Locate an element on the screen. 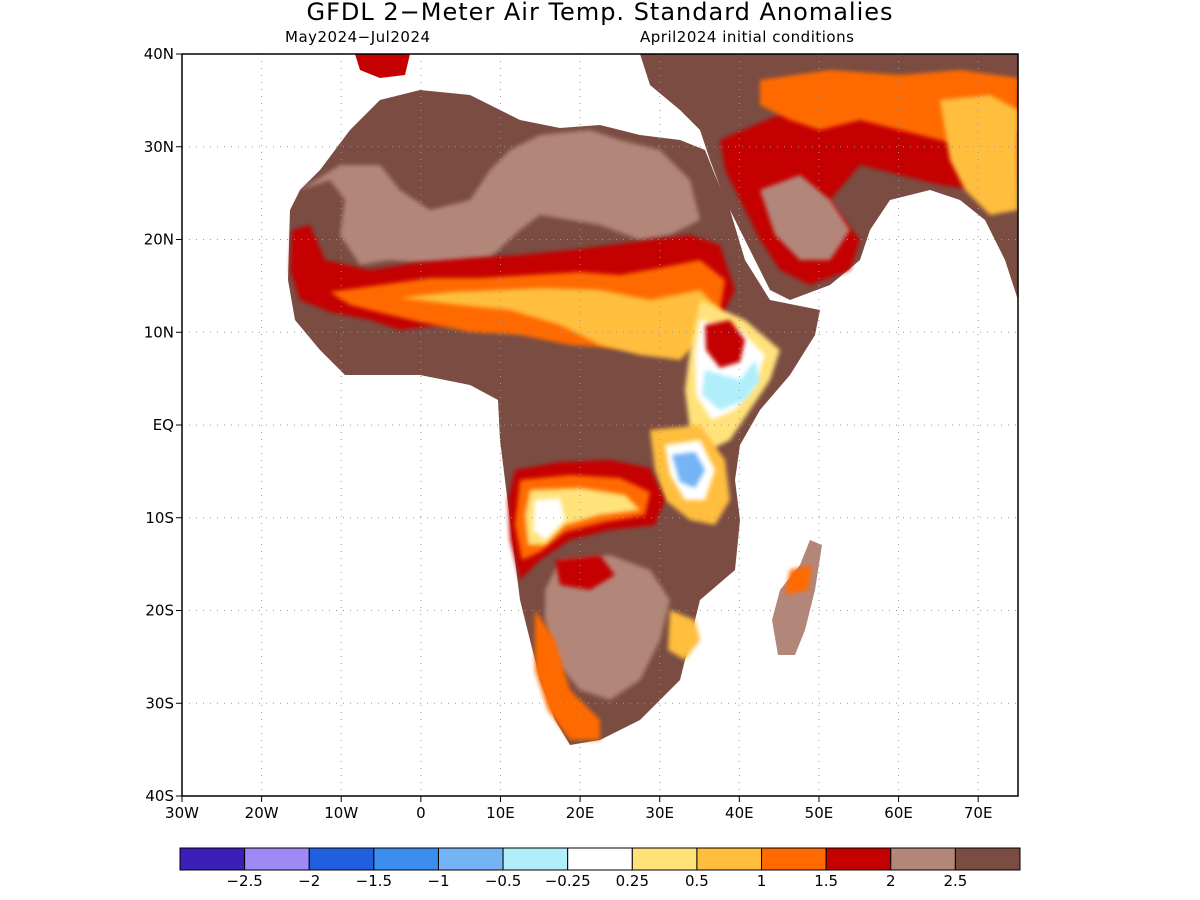 The width and height of the screenshot is (1200, 900). lat-tick-label: 10N is located at coordinates (159, 332).